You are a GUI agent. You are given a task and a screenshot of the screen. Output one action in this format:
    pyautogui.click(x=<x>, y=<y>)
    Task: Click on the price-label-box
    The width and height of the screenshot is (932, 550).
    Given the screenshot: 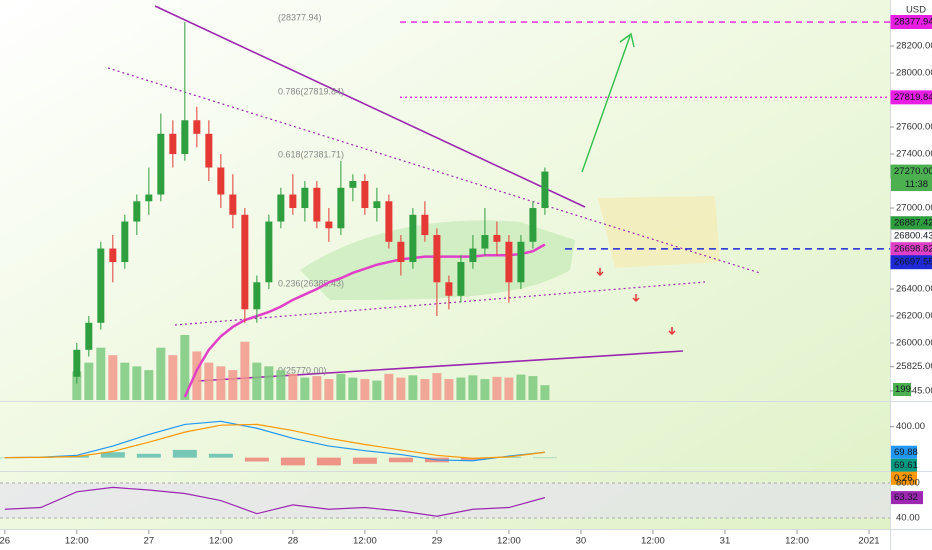 What is the action you would take?
    pyautogui.click(x=911, y=97)
    